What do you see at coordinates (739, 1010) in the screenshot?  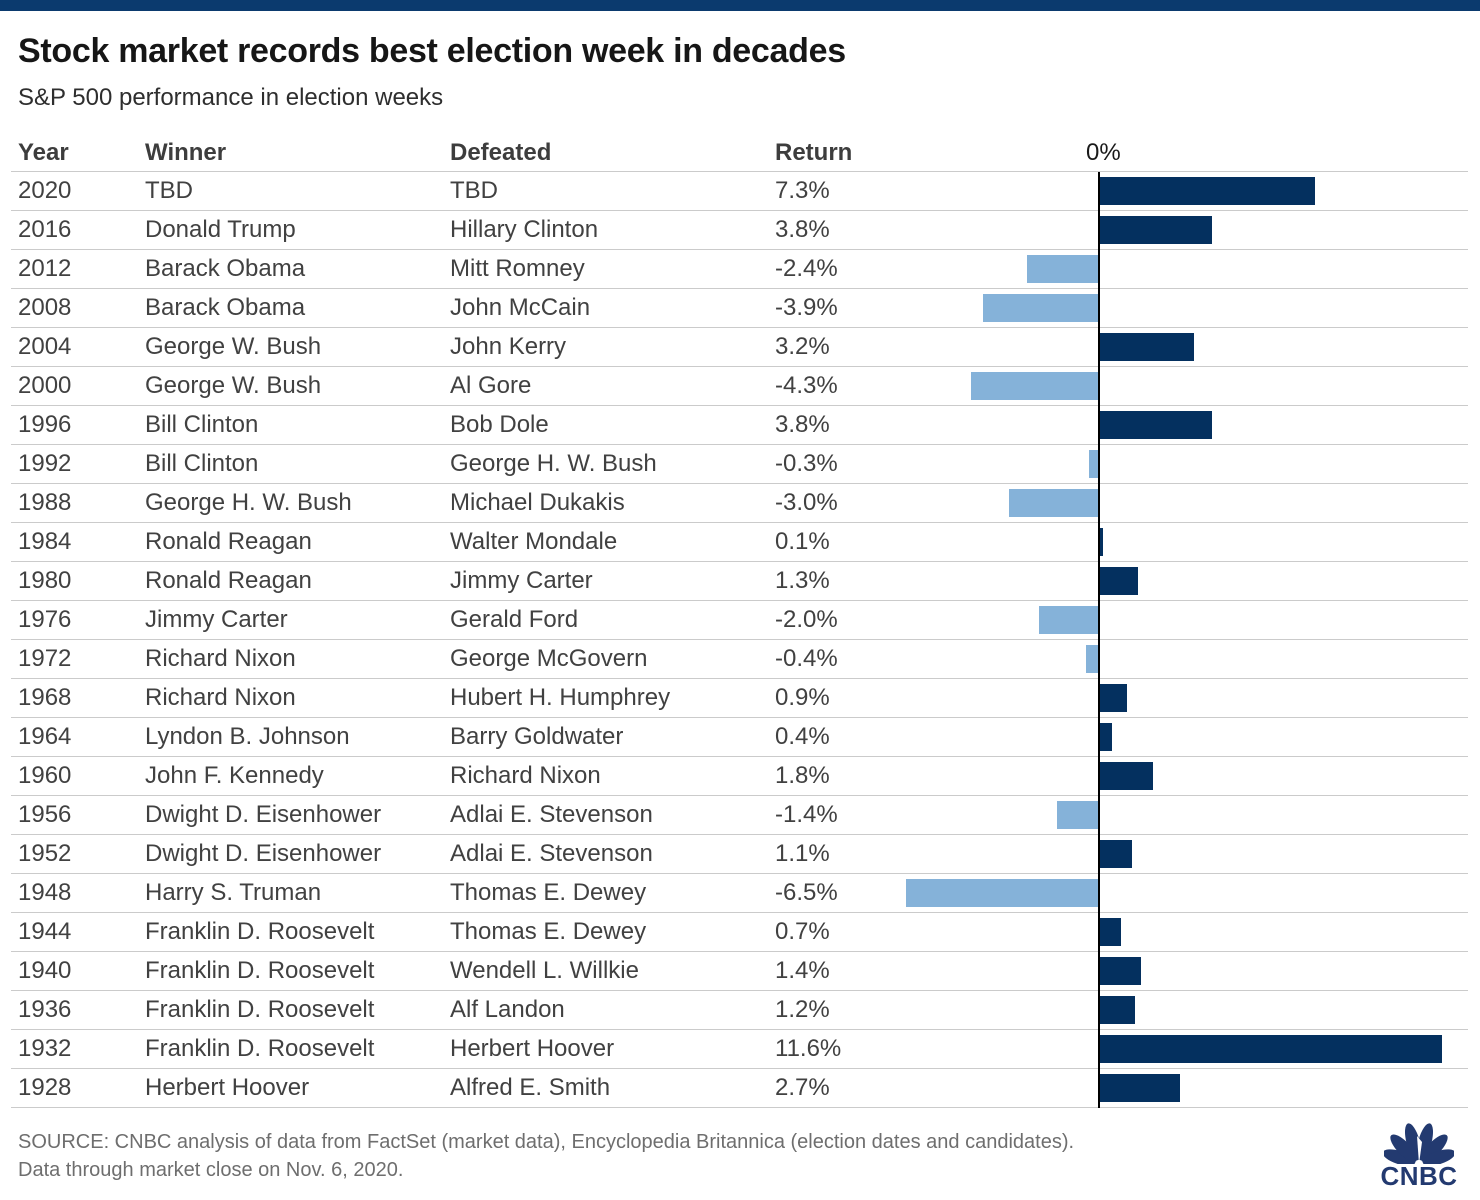 I see `table-row: 1936 Franklin D. Roosevelt Alf Landon 1.2%` at bounding box center [739, 1010].